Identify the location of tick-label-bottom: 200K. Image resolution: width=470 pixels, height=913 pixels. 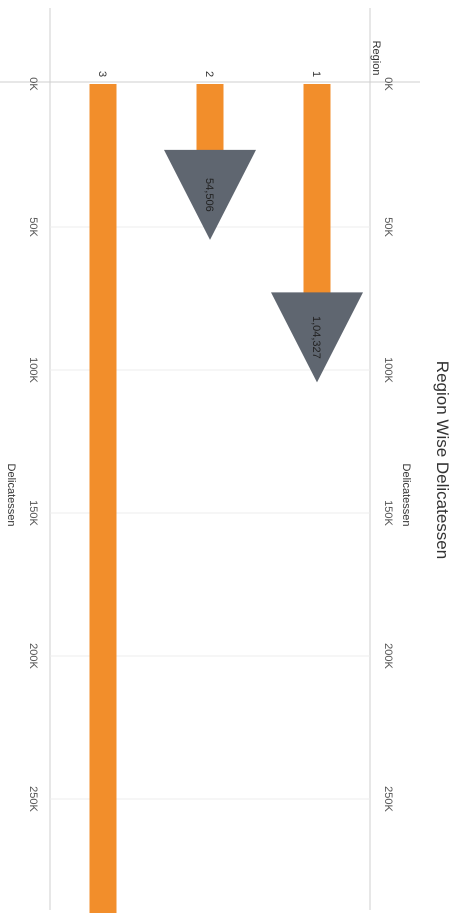
(33, 656).